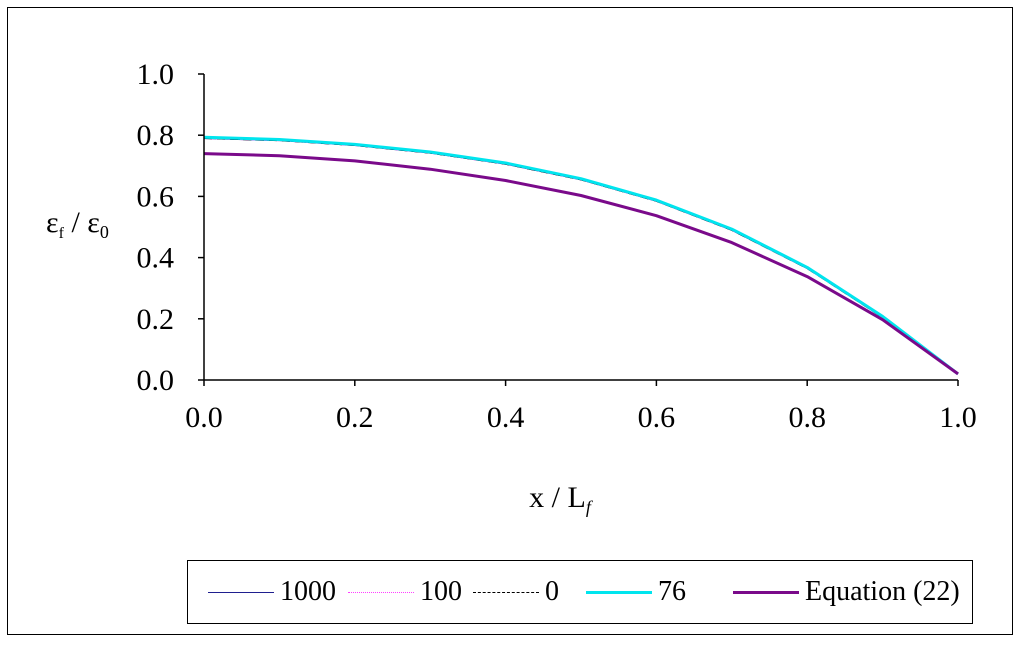 This screenshot has height=648, width=1024. Describe the element at coordinates (156, 74) in the screenshot. I see `y-tick-label: 1.0` at that location.